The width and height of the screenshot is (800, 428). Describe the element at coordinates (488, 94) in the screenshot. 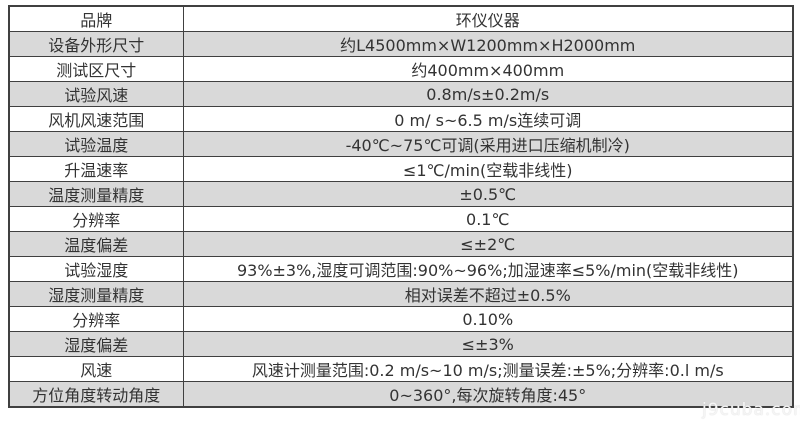

I see `spec-value: 0.8m/s±0.2m/s` at that location.